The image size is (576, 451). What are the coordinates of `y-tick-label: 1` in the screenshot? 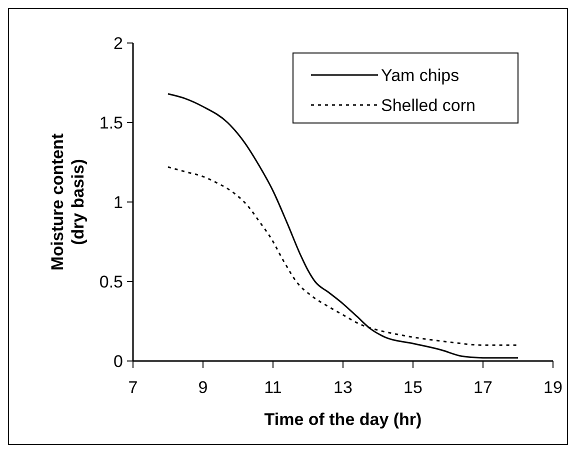 It's located at (118, 202).